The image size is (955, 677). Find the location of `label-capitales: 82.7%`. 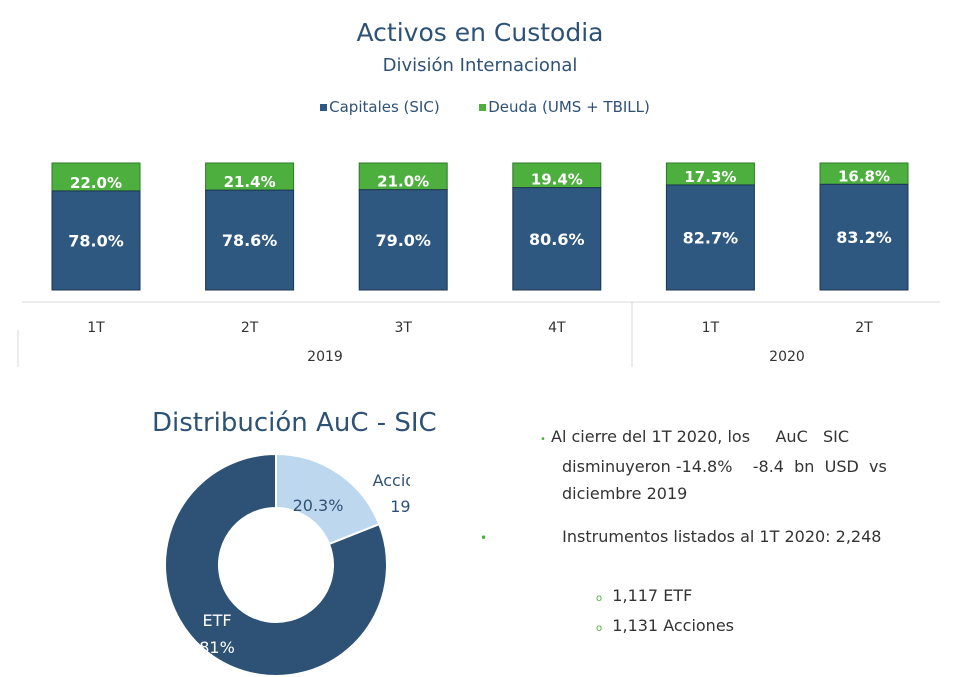

label-capitales: 82.7% is located at coordinates (711, 237).